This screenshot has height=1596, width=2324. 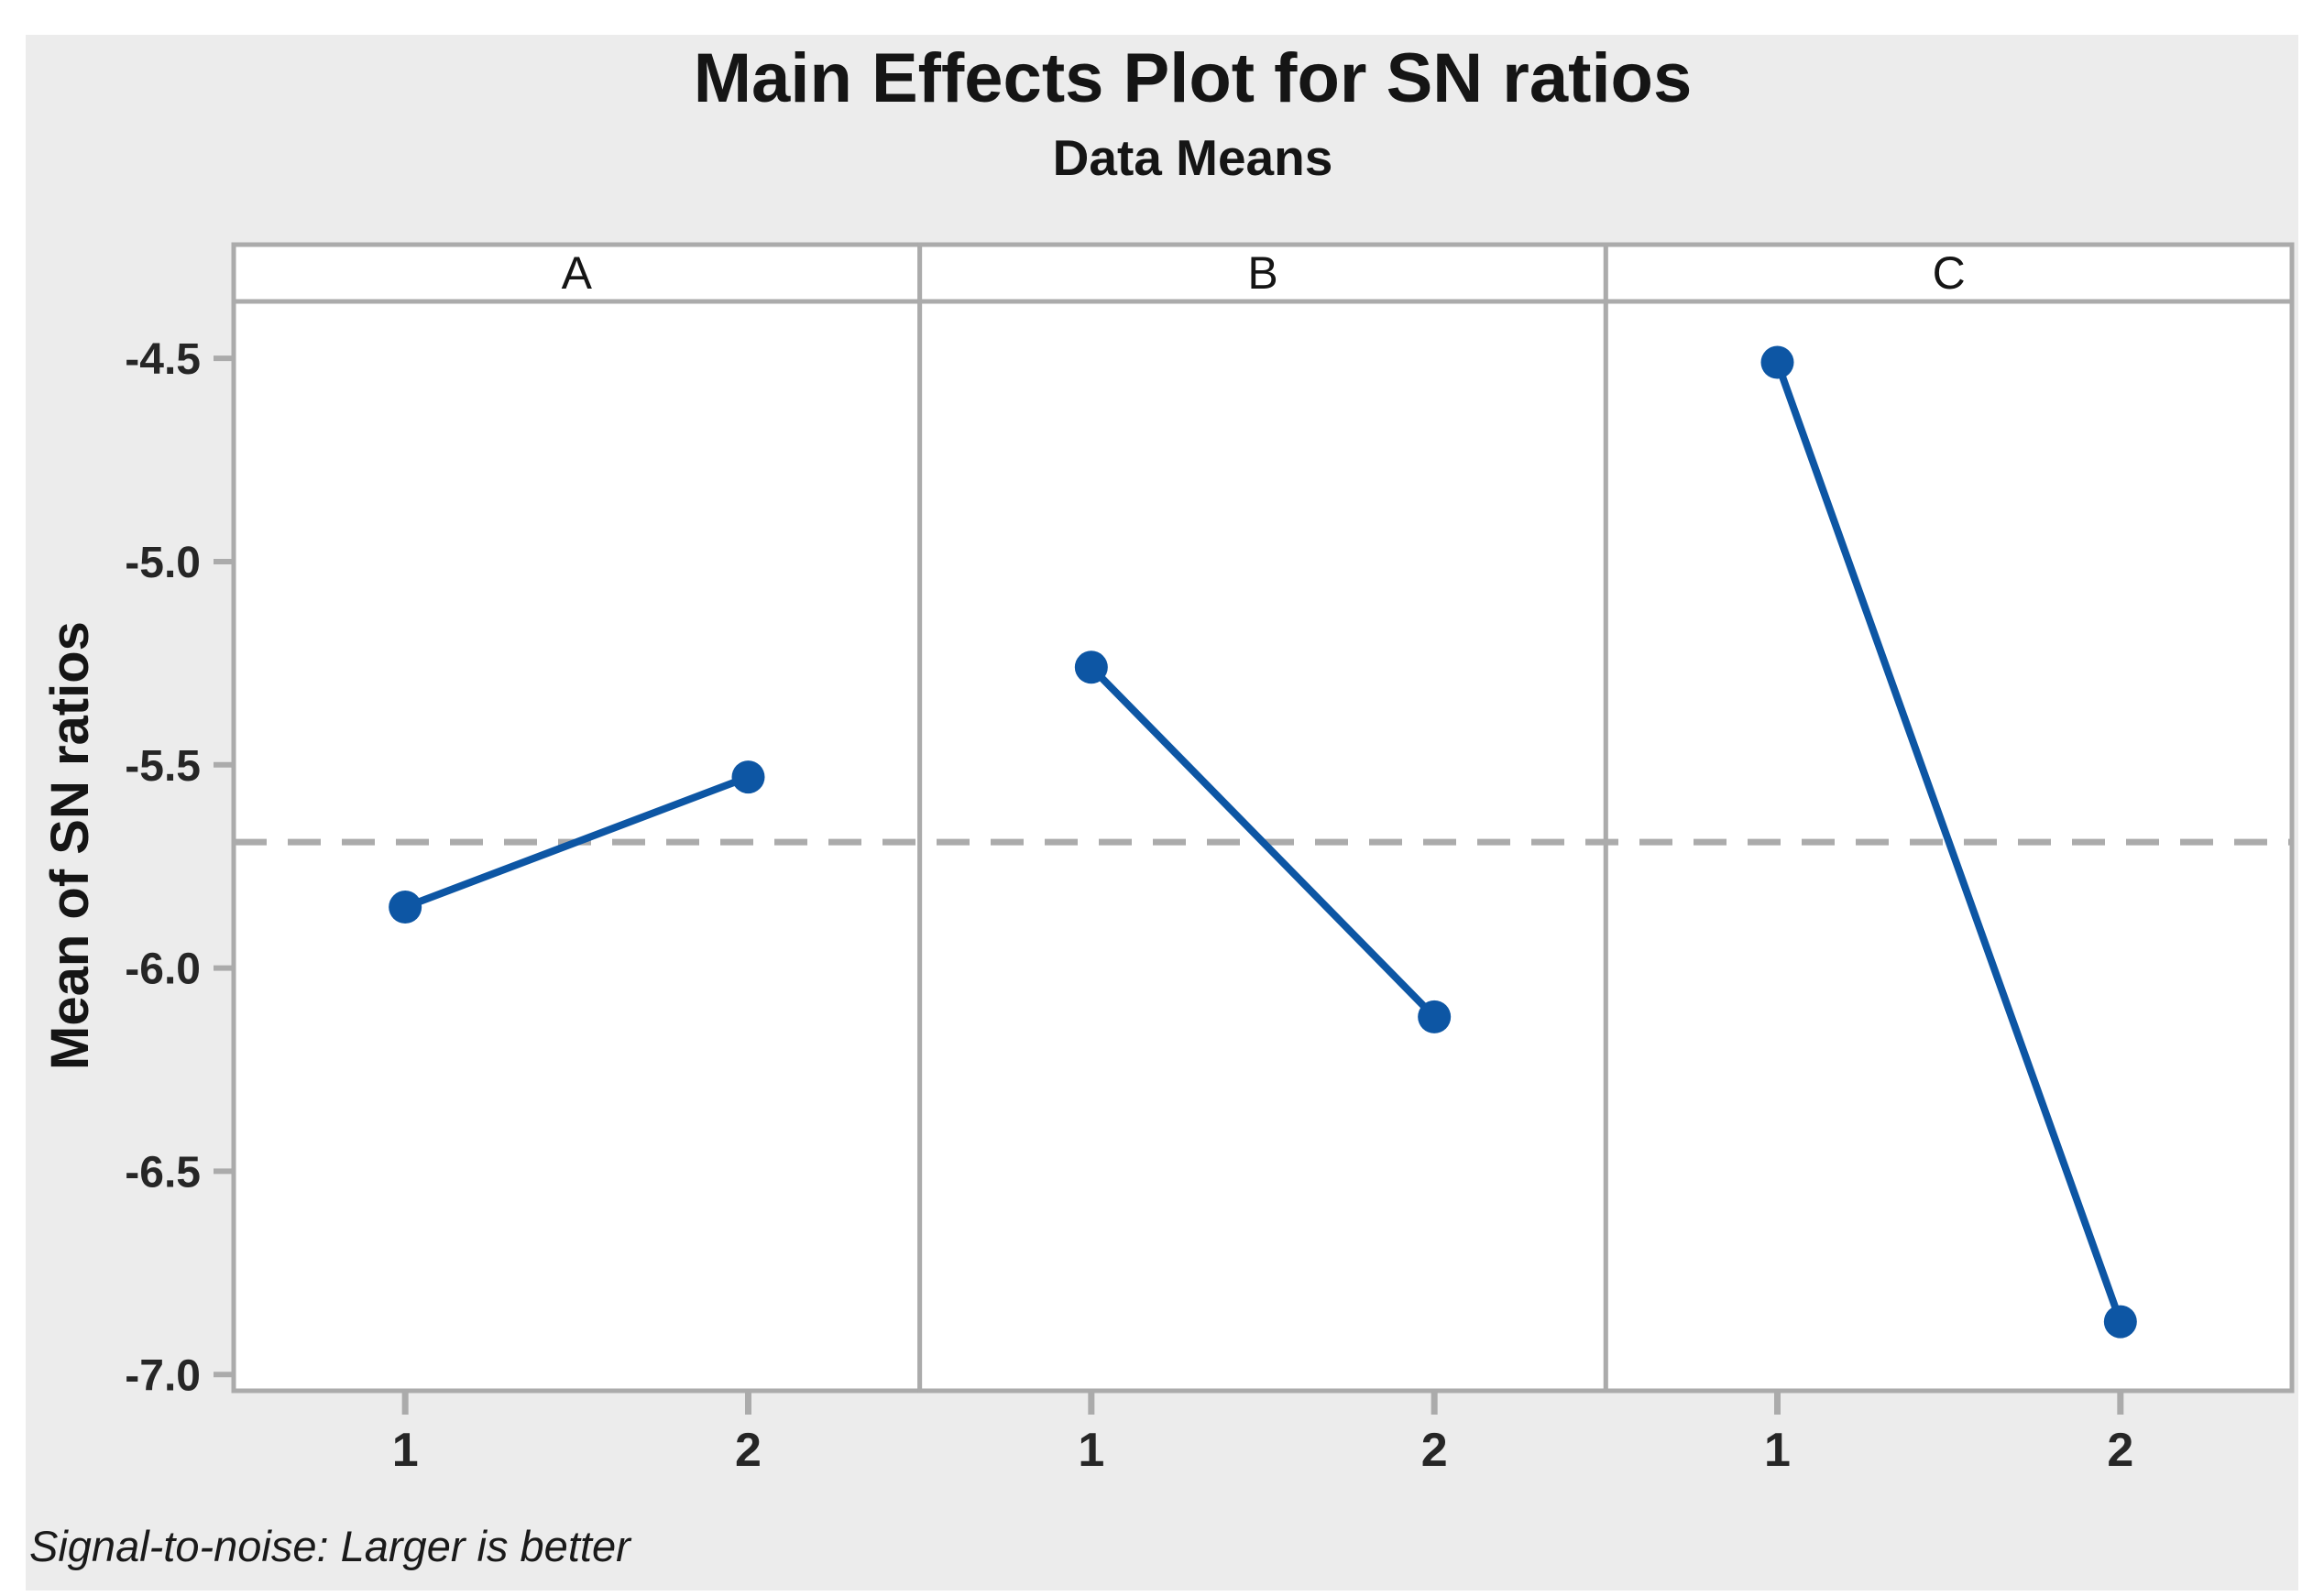 What do you see at coordinates (1193, 78) in the screenshot?
I see `chart-title: Main Effects Plot for SN ratios` at bounding box center [1193, 78].